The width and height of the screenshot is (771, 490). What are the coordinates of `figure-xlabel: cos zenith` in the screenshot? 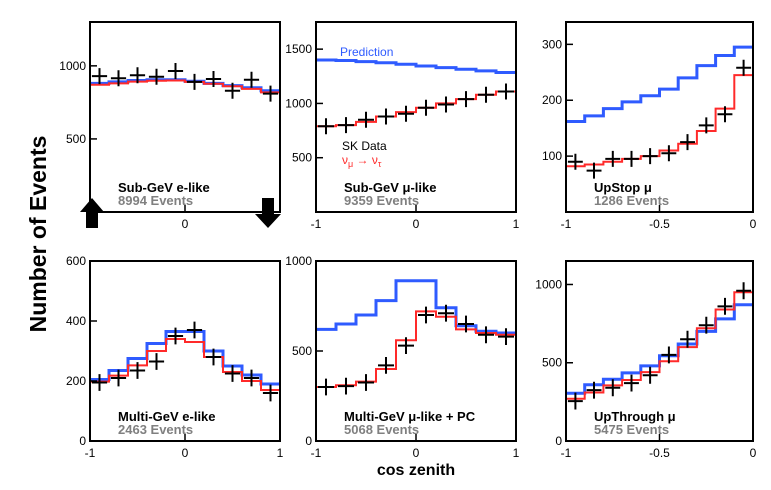 It's located at (416, 470).